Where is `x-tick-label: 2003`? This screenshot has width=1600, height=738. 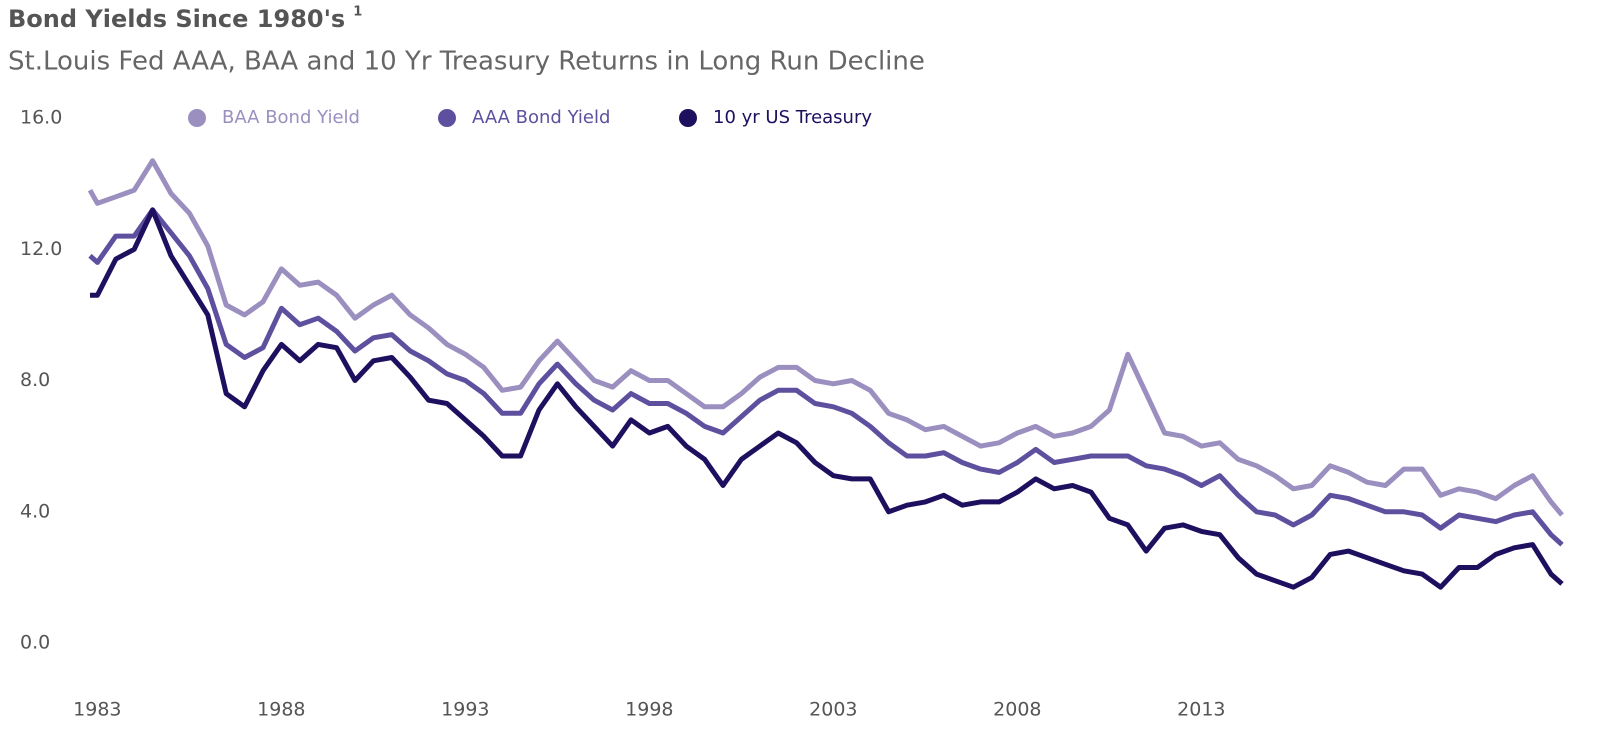 x-tick-label: 2003 is located at coordinates (833, 710).